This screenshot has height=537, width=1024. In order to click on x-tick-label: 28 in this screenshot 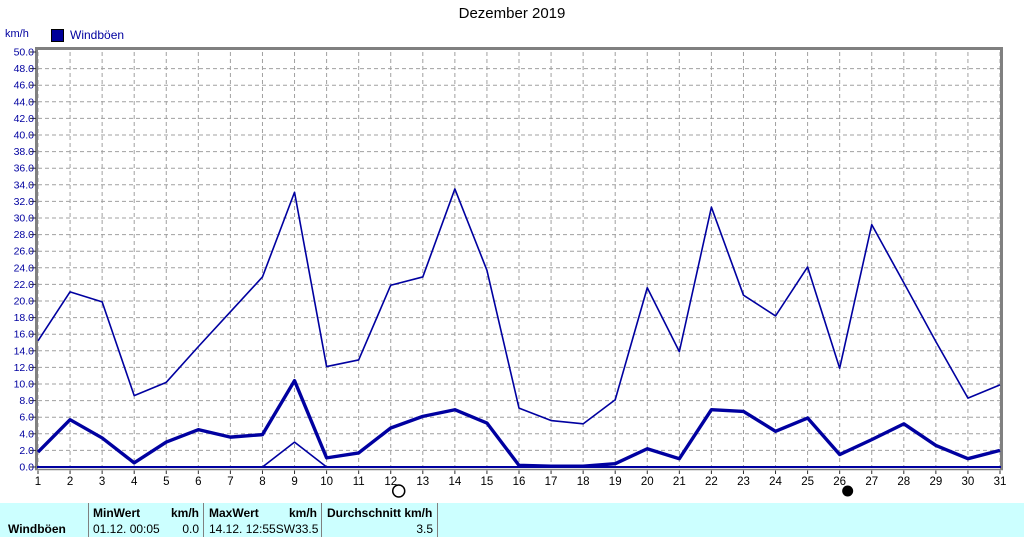, I will do `click(903, 482)`.